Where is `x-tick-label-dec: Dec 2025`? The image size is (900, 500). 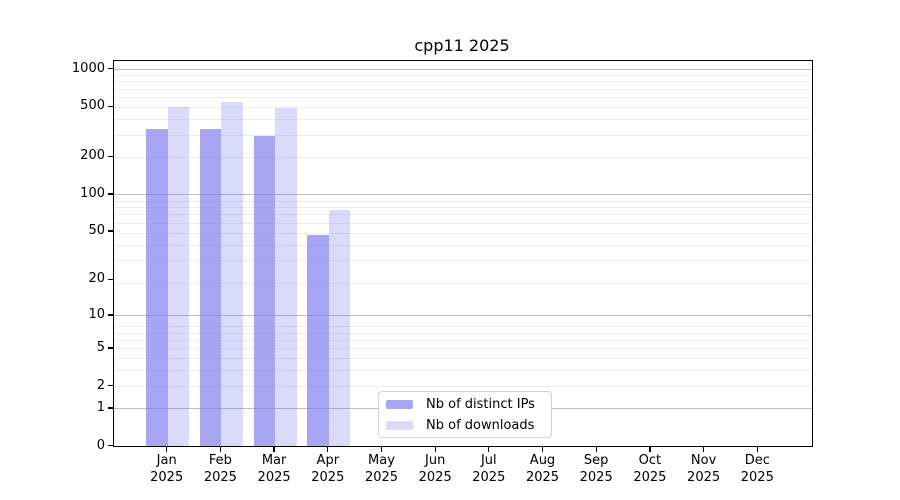 x-tick-label-dec: Dec 2025 is located at coordinates (757, 469).